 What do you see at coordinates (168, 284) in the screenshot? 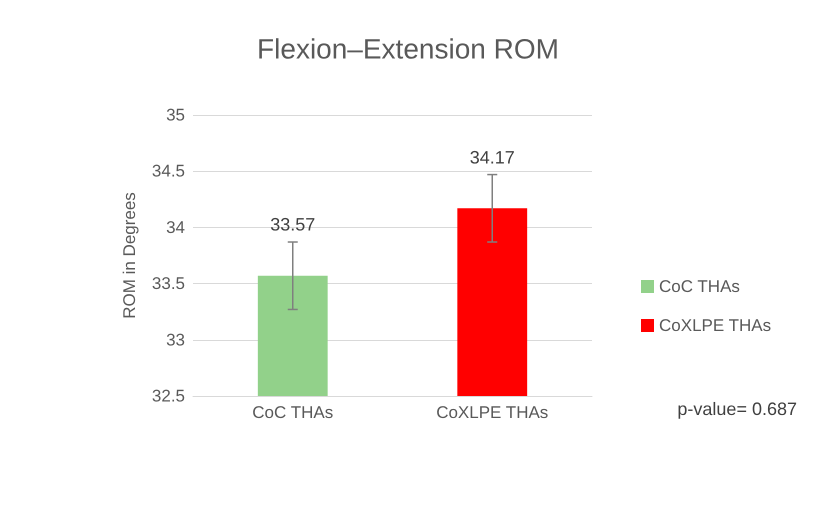
I see `y-tick-label: 33.5` at bounding box center [168, 284].